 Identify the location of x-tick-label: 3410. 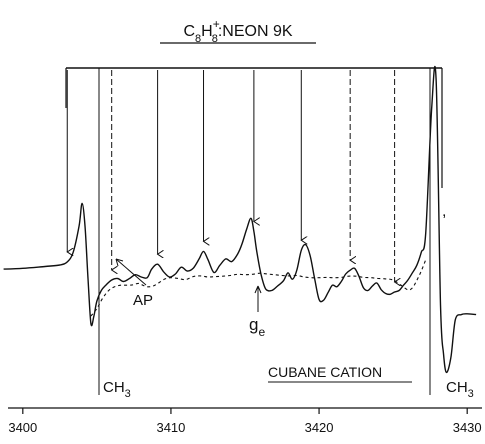
(170, 427).